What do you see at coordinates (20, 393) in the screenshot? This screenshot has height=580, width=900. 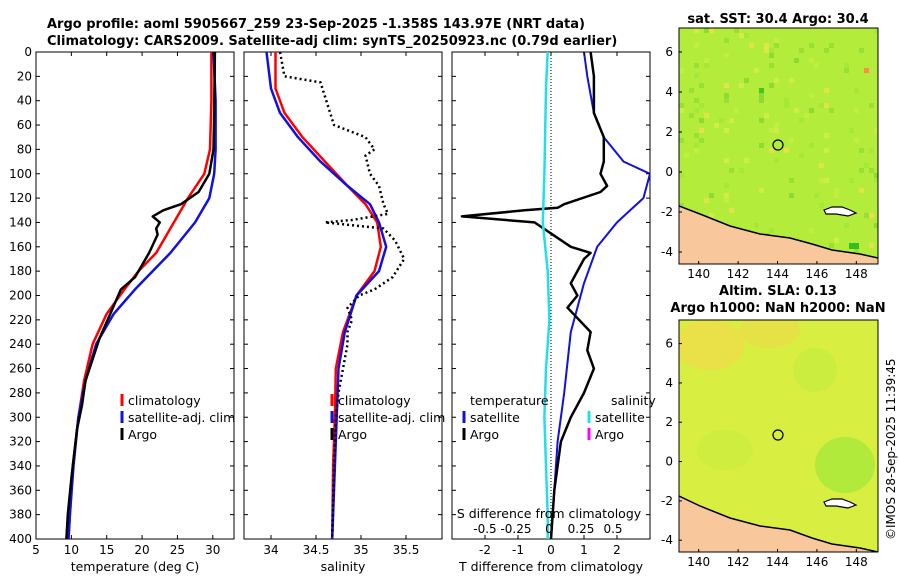 I see `y-tick-label: 280` at bounding box center [20, 393].